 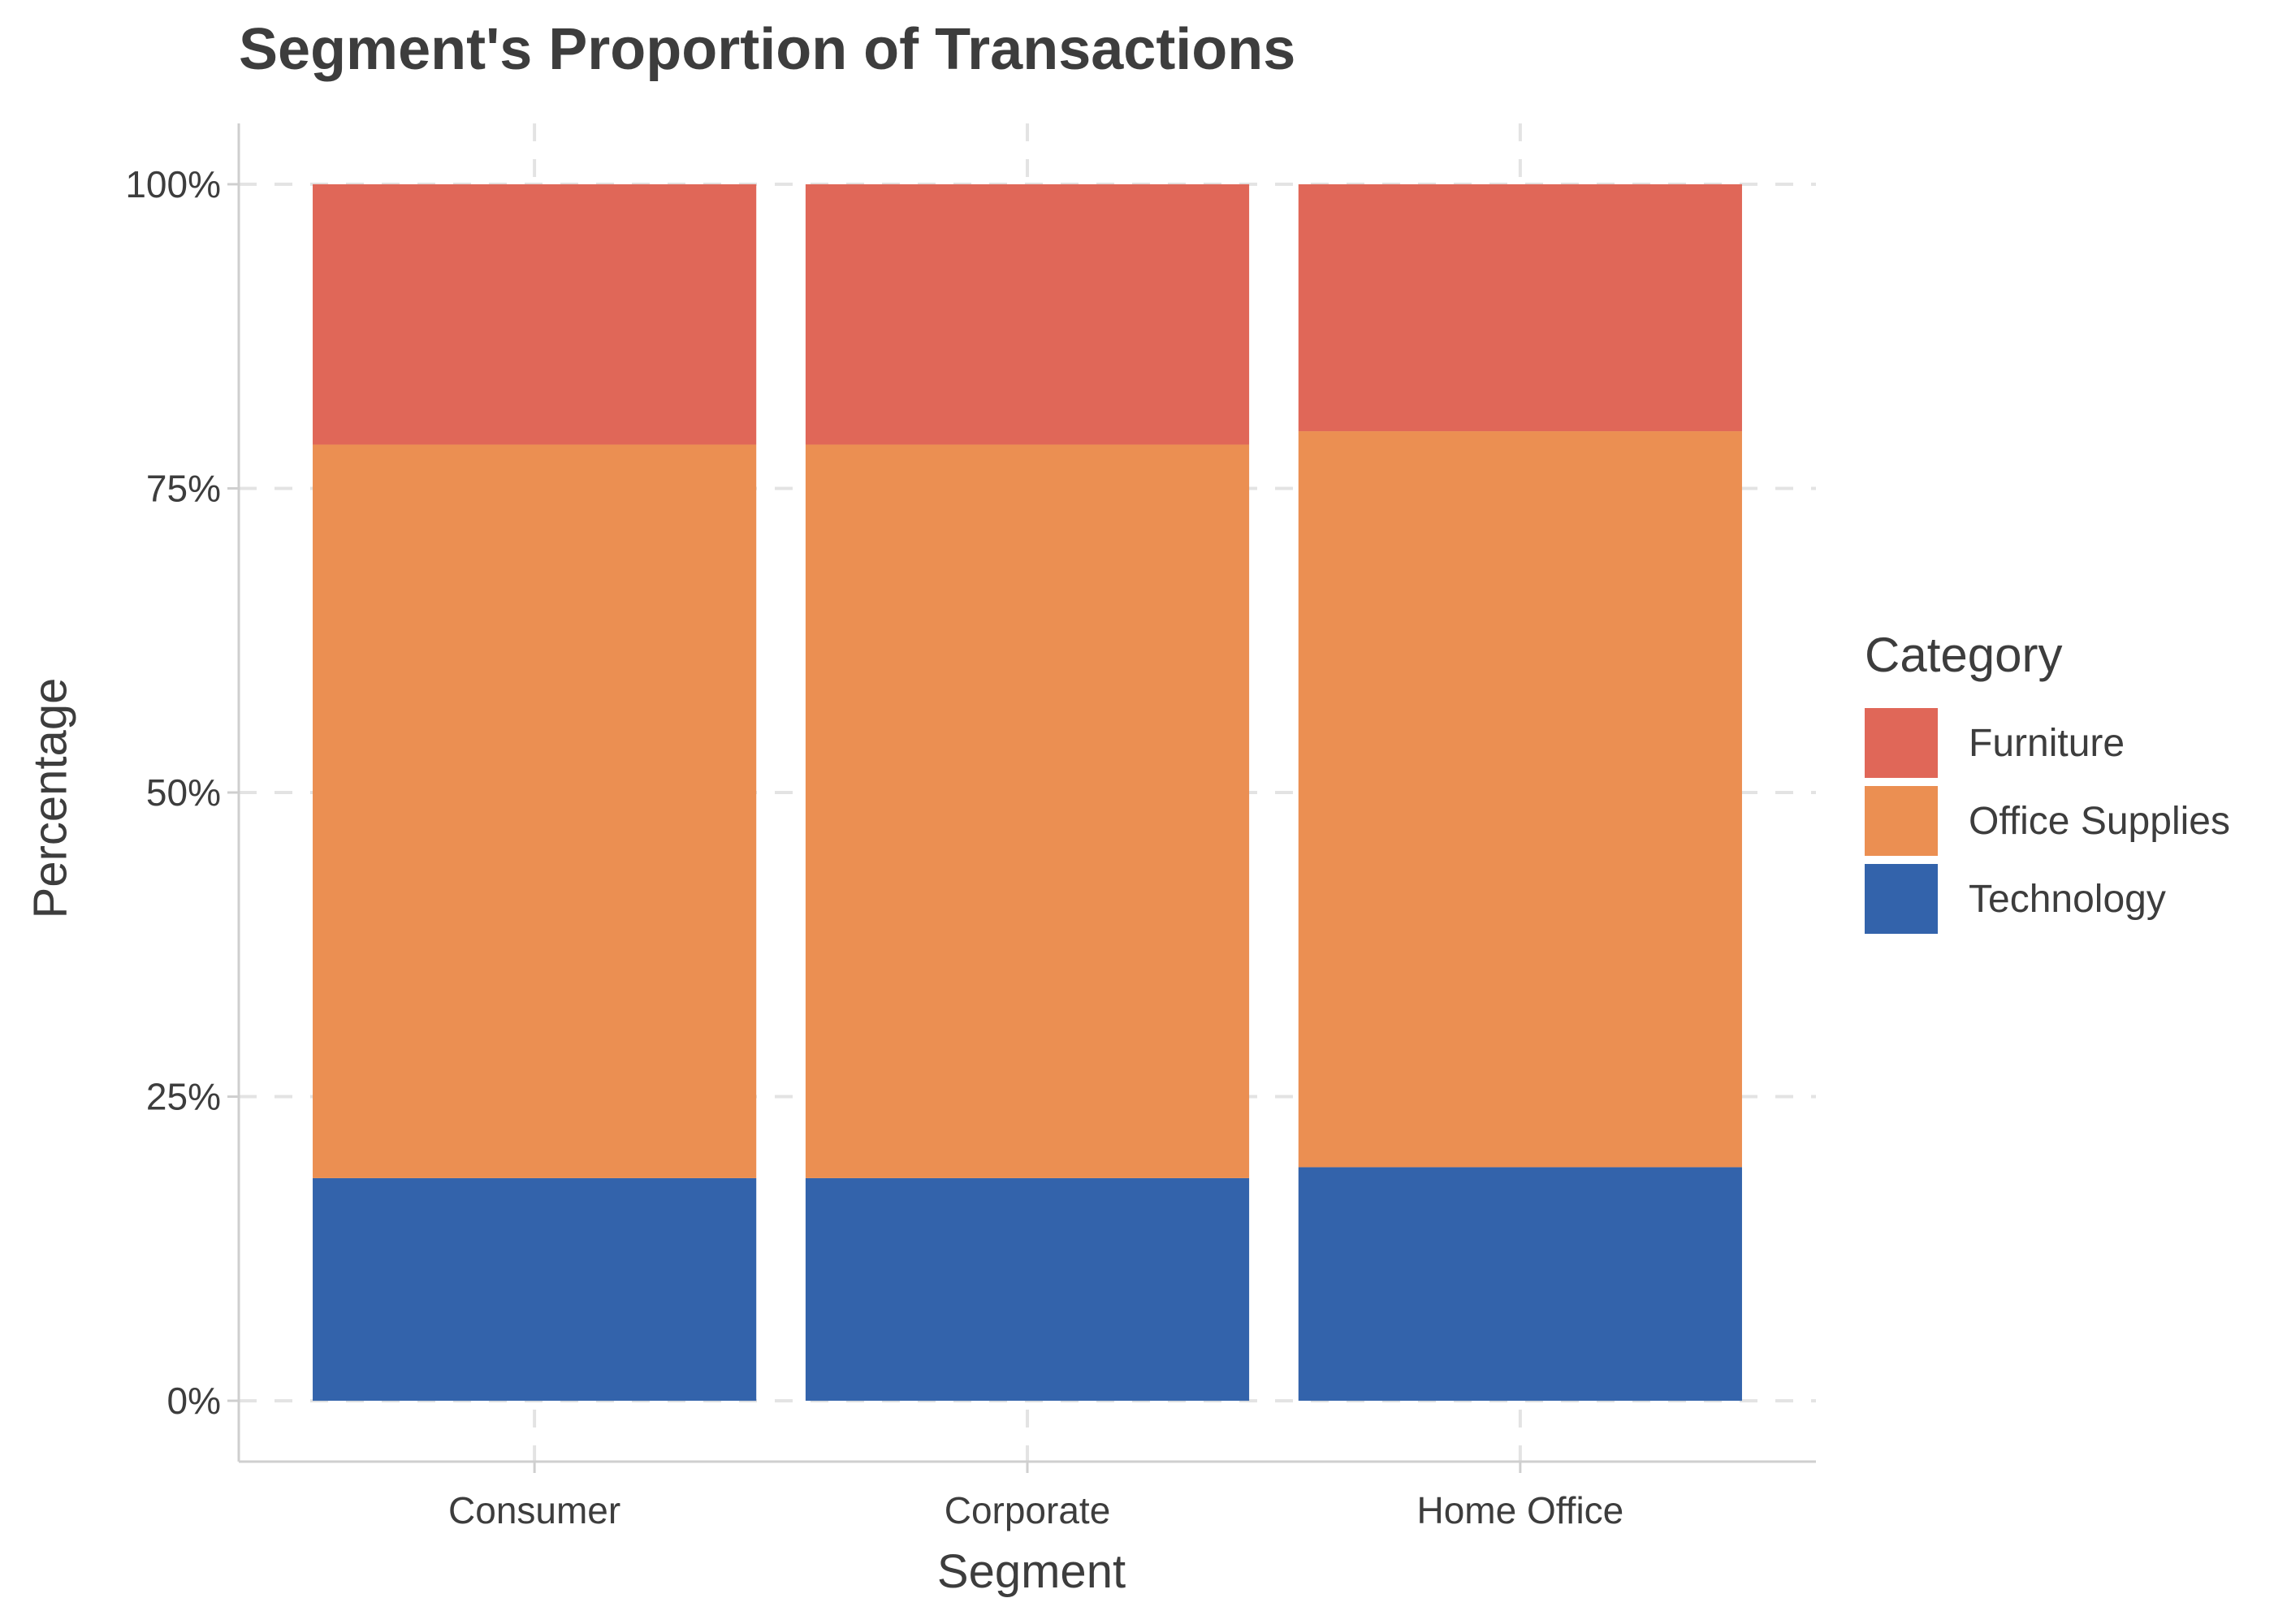 I want to click on legend-swatch-office-supplies, so click(x=1902, y=821).